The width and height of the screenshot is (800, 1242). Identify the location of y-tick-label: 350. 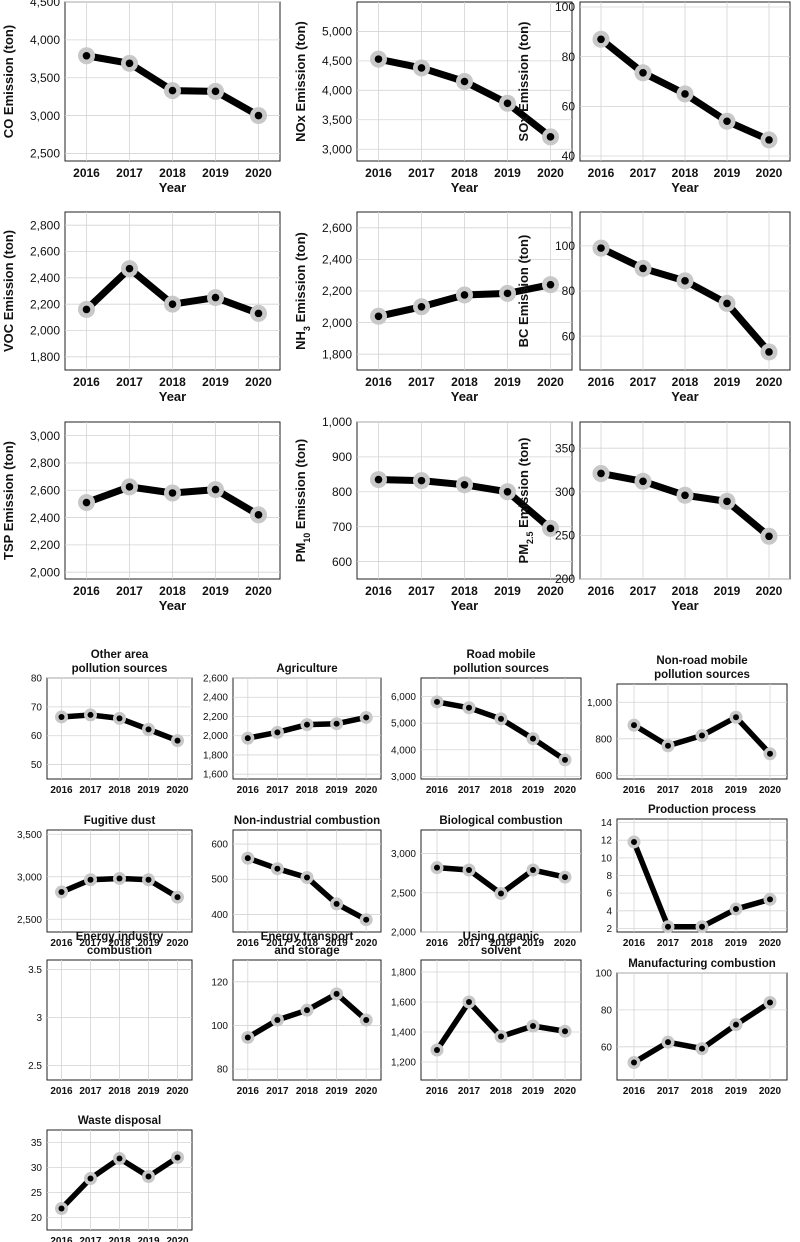
(565, 448).